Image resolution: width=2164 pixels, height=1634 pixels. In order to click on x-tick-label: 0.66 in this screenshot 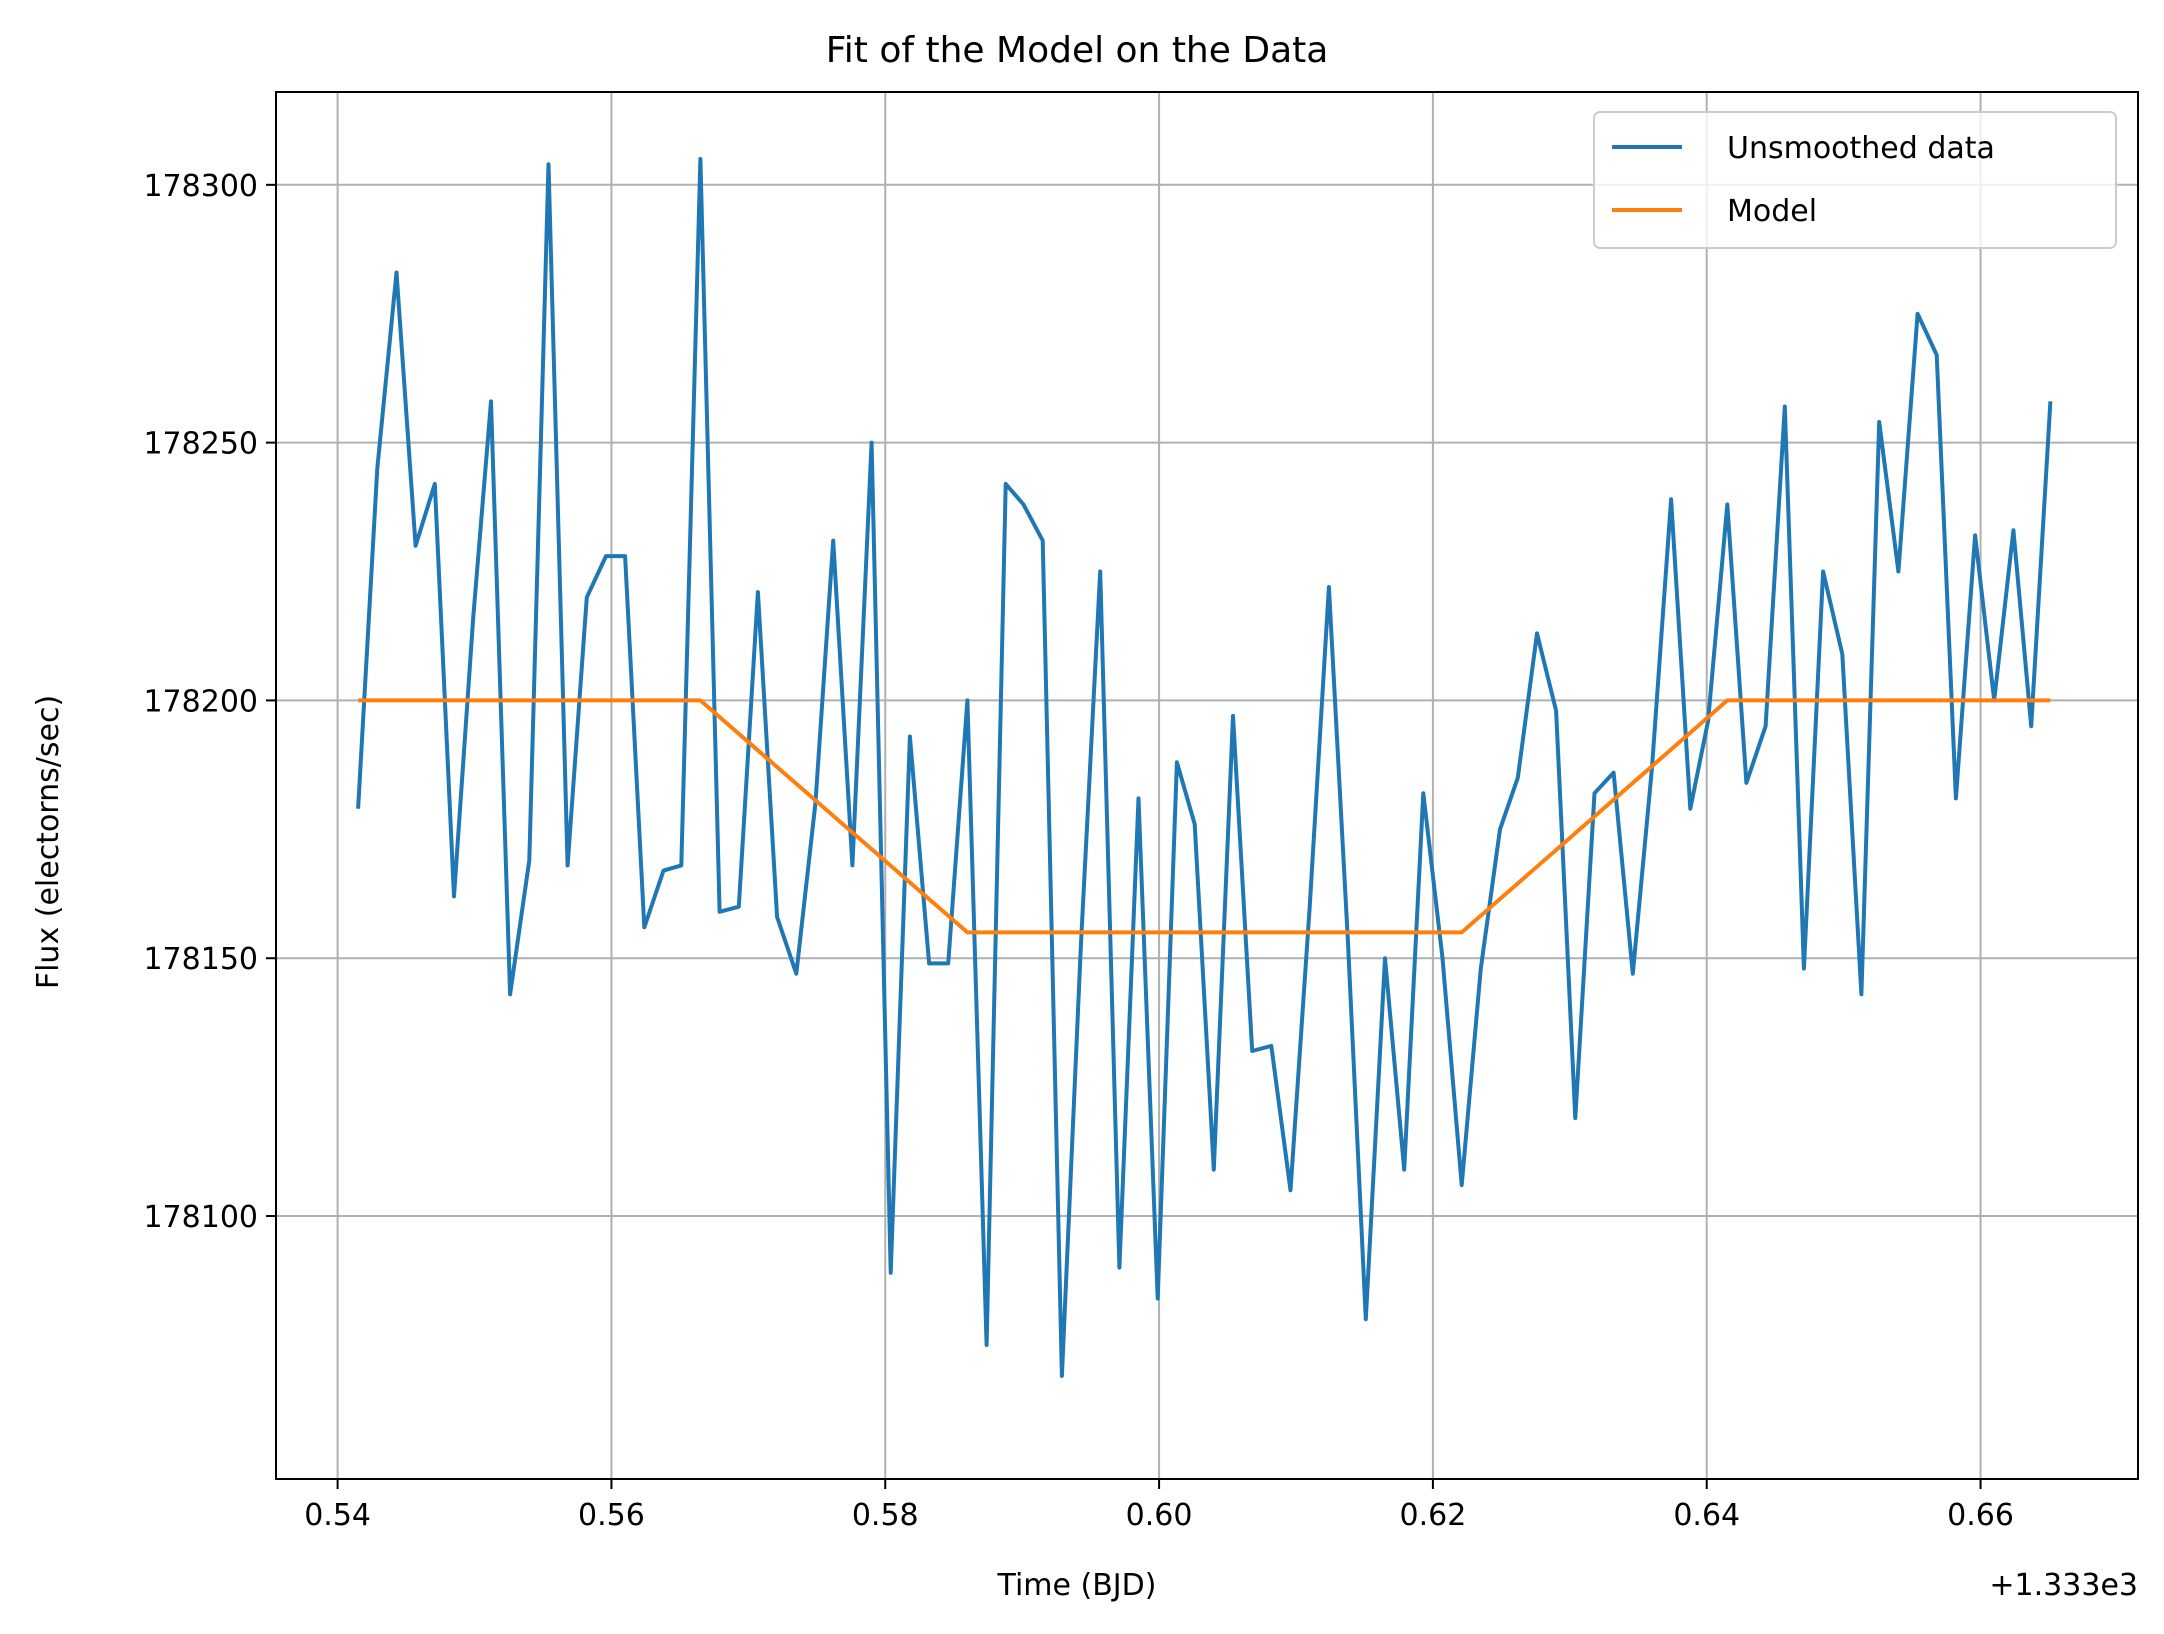, I will do `click(1980, 1515)`.